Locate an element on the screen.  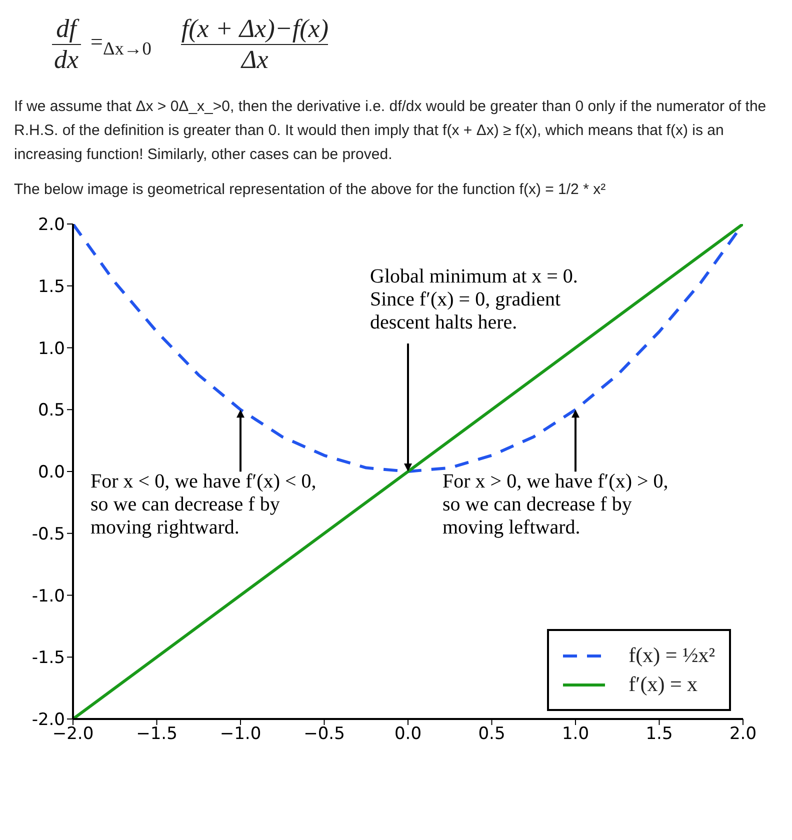
legend-label: f′(x) = x is located at coordinates (663, 684).